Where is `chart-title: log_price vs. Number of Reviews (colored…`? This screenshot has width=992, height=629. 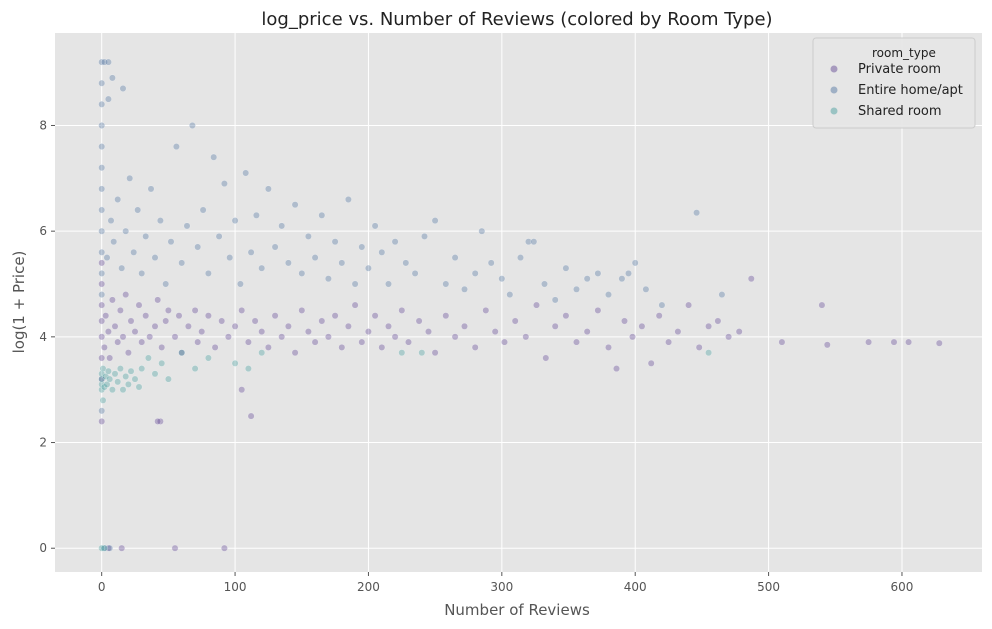
chart-title: log_price vs. Number of Reviews (colored… is located at coordinates (516, 19).